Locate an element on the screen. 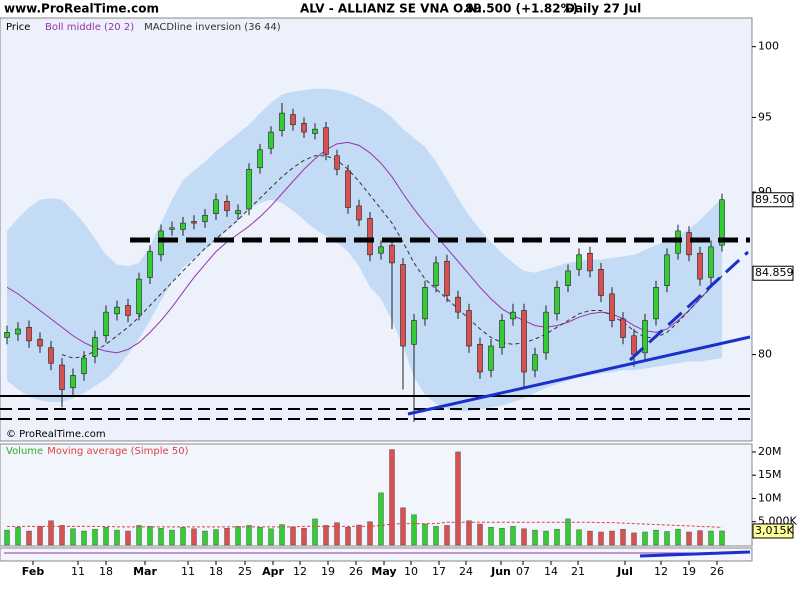 This screenshot has height=600, width=800. y-tick-label: 80 is located at coordinates (765, 354).